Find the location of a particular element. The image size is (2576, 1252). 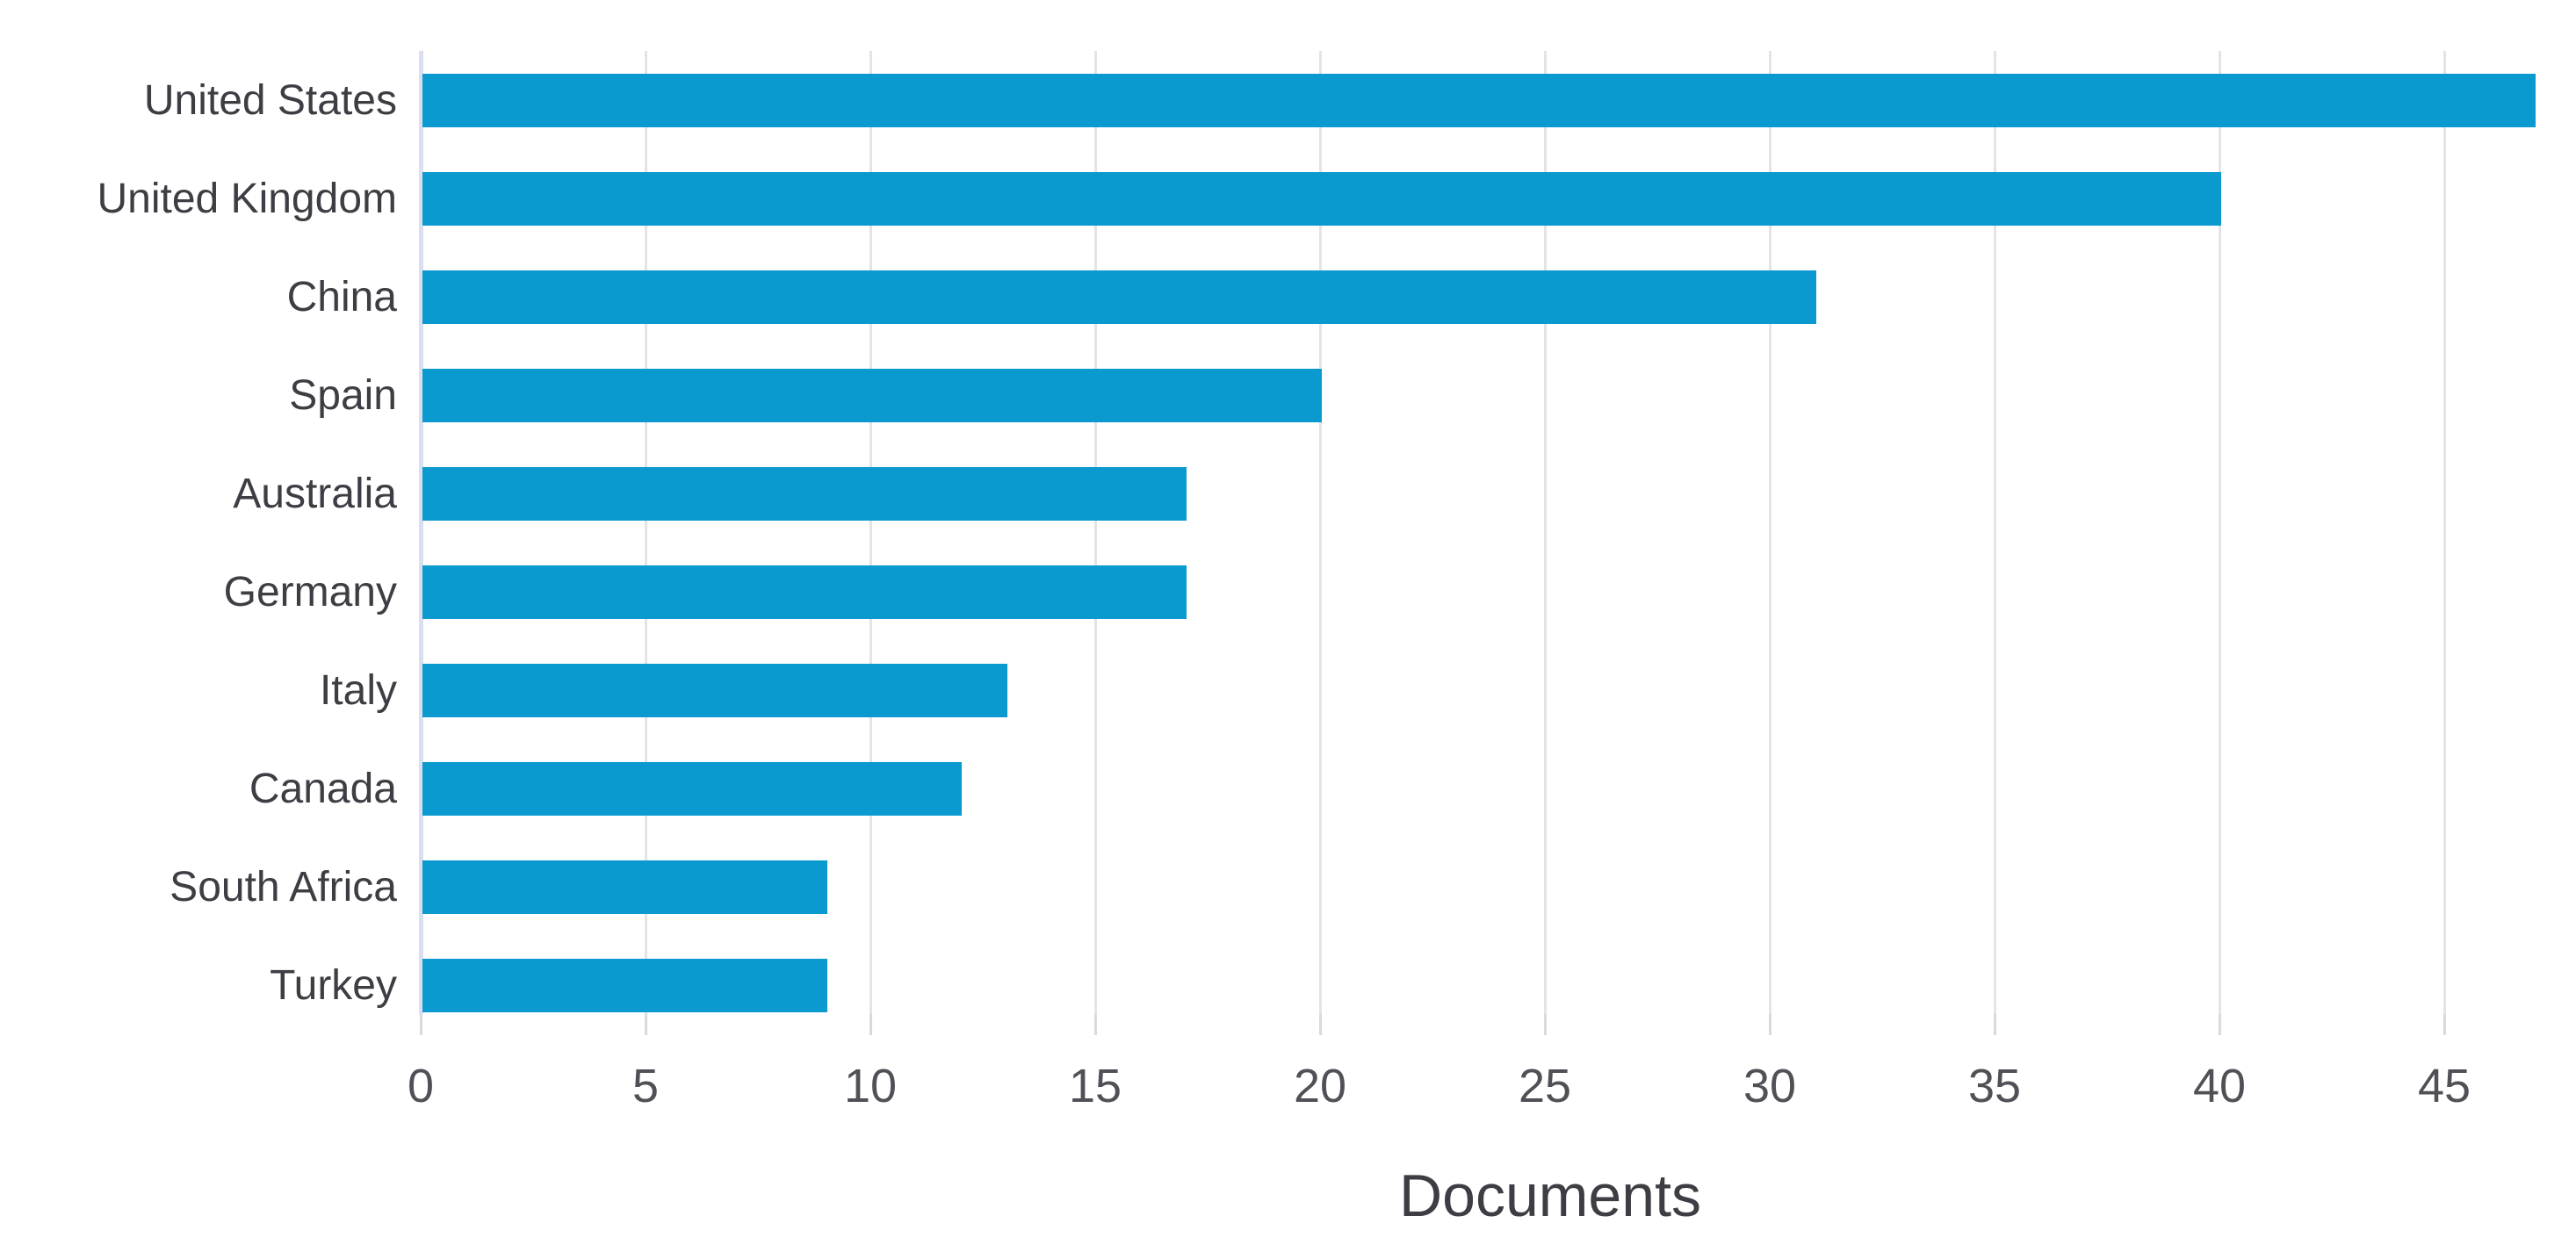

bar-australia is located at coordinates (804, 494).